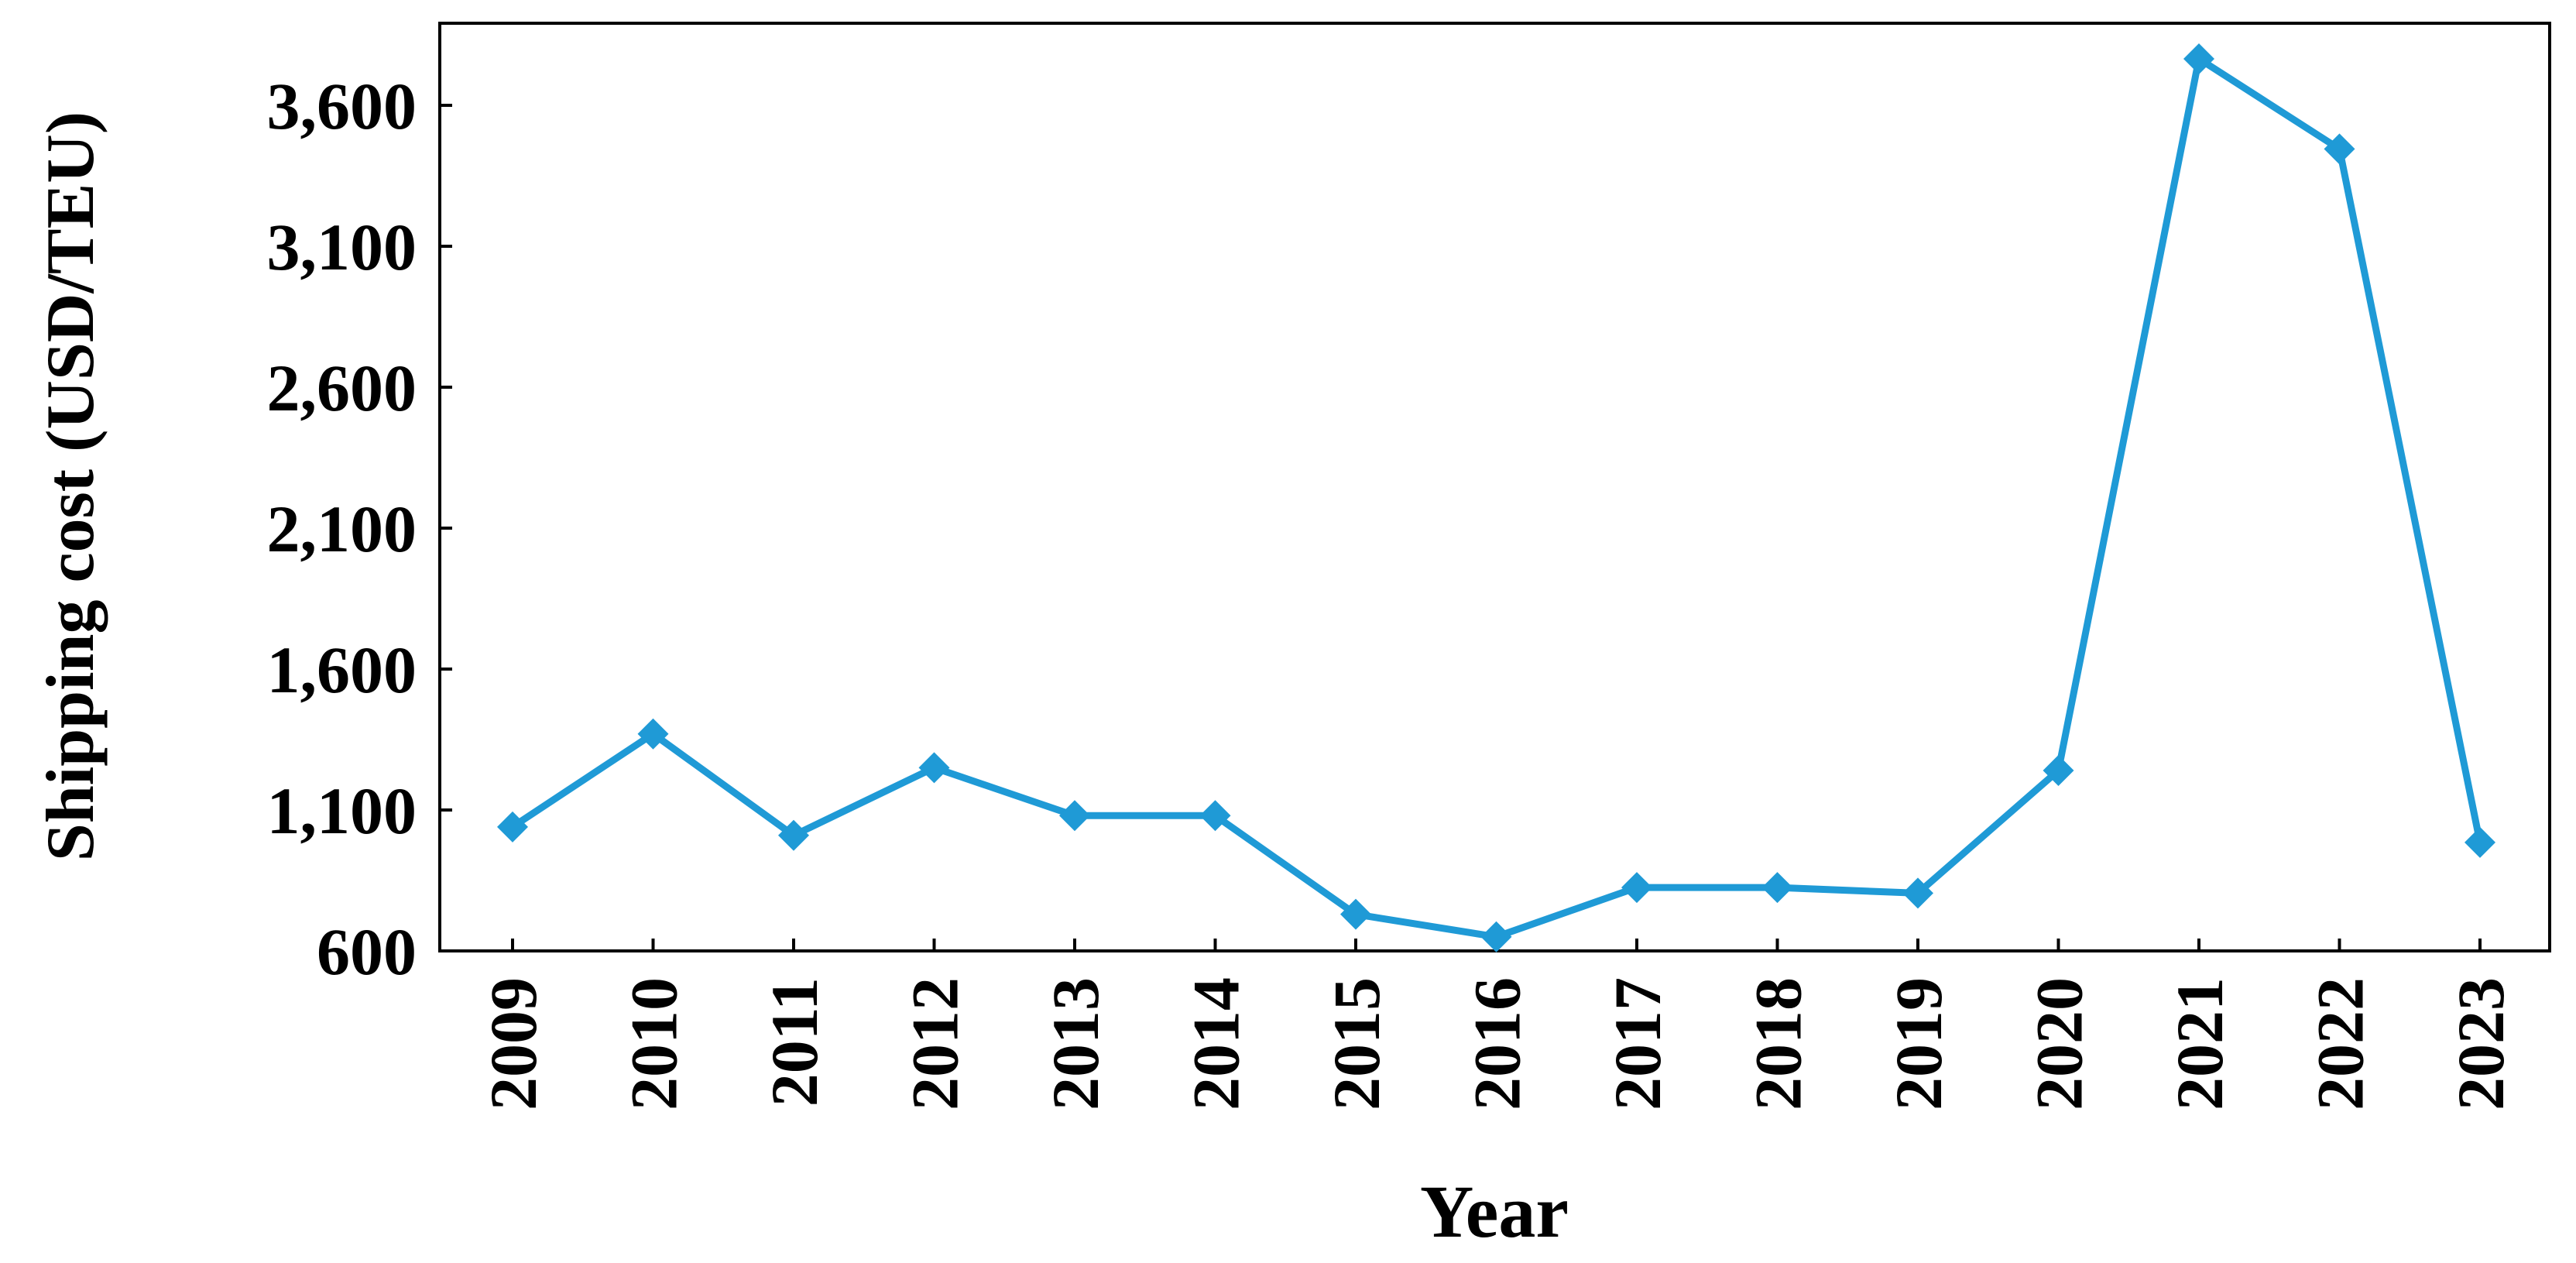  What do you see at coordinates (2340, 1043) in the screenshot?
I see `x-tick-label: 2022` at bounding box center [2340, 1043].